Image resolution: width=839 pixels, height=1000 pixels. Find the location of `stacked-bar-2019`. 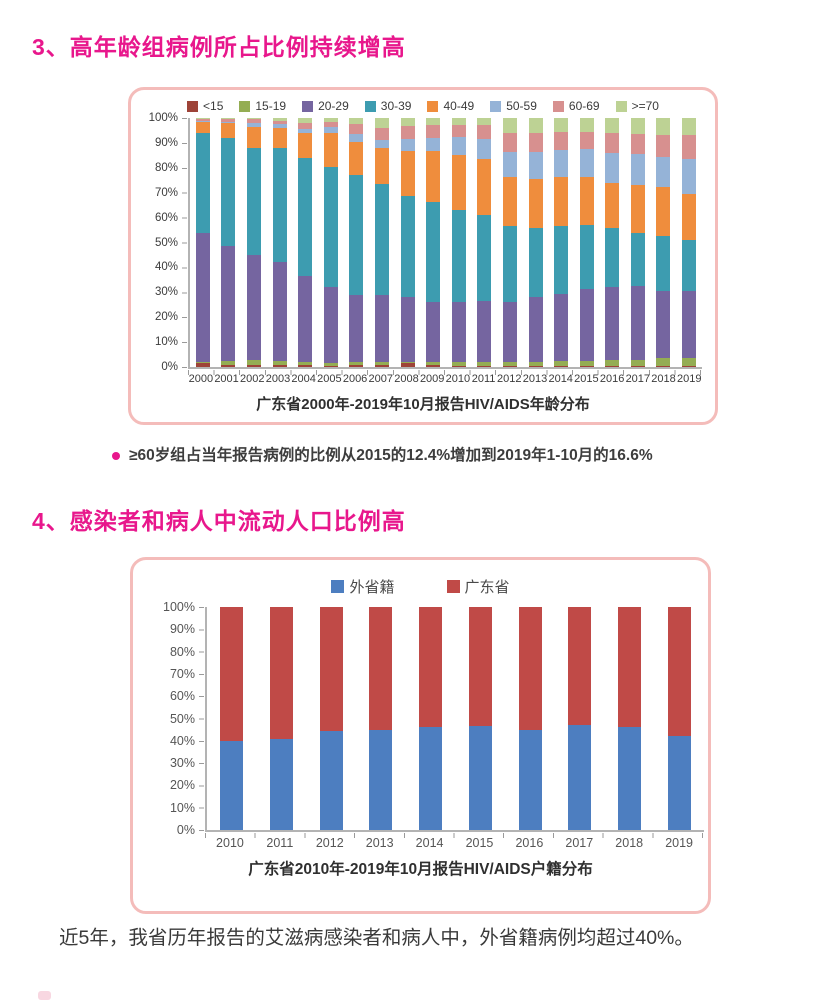

stacked-bar-2019 is located at coordinates (689, 242).